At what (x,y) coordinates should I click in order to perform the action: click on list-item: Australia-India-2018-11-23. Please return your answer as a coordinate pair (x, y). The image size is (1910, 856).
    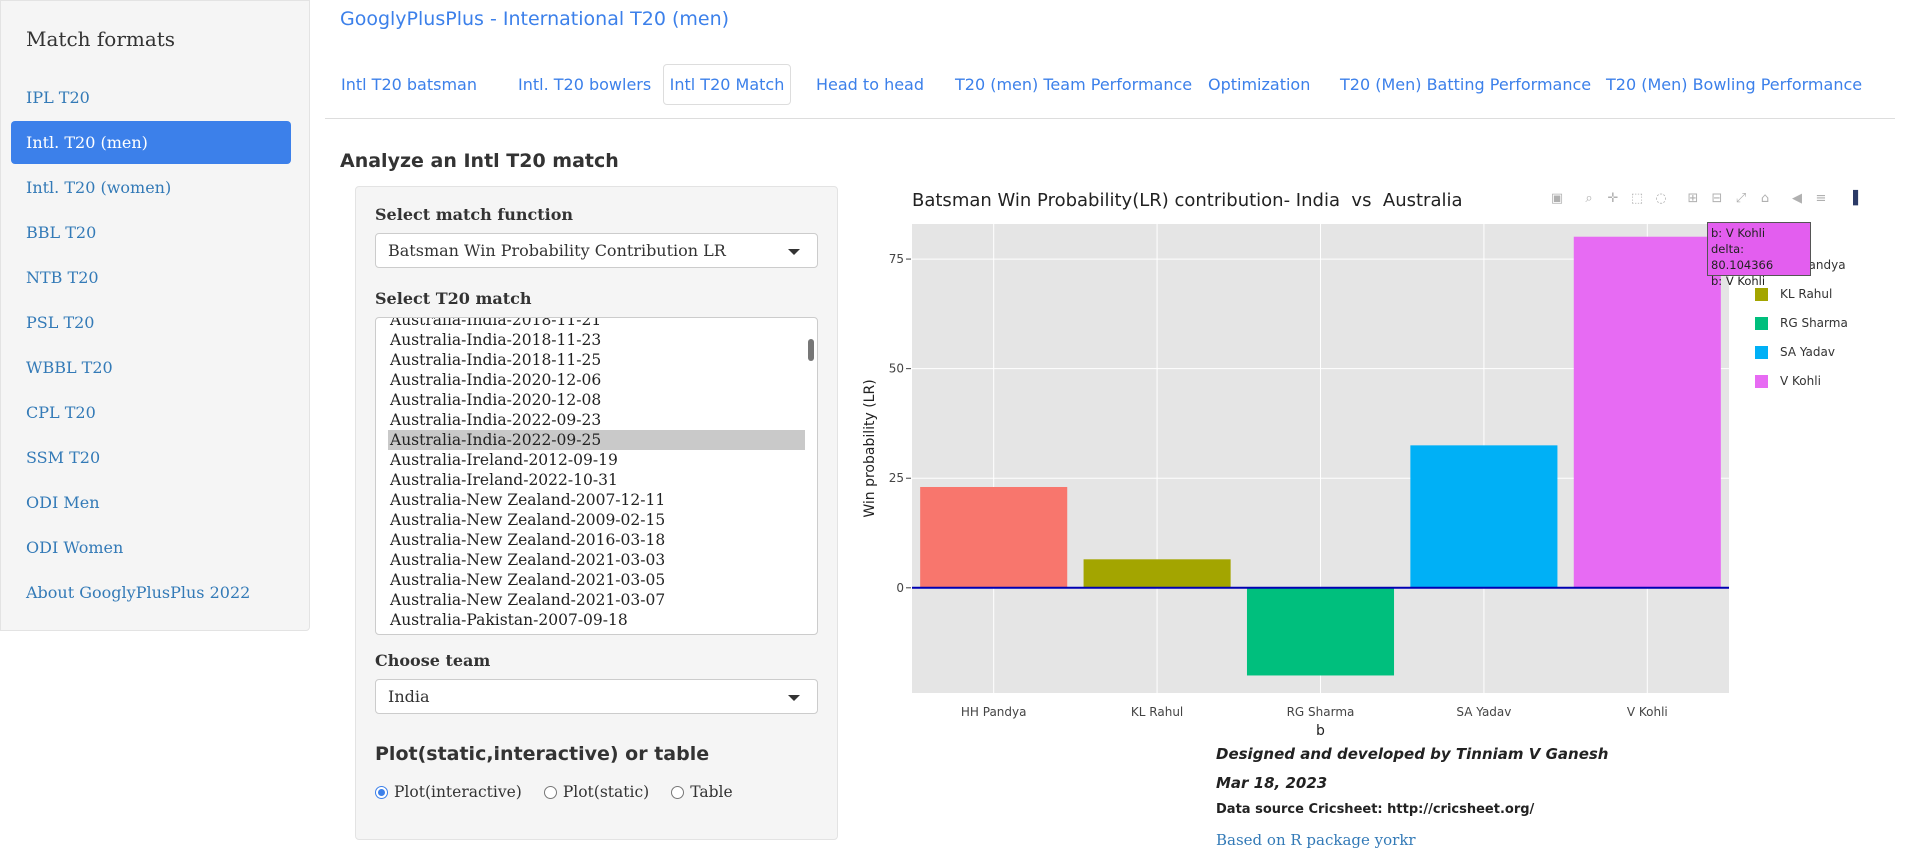
    Looking at the image, I should click on (496, 340).